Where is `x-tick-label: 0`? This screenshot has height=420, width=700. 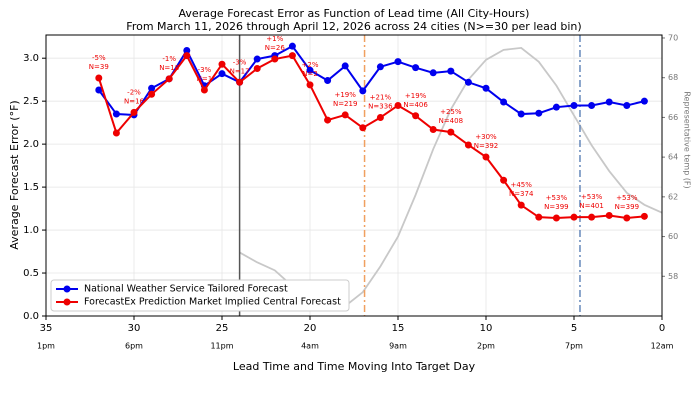
x-tick-label: 0 is located at coordinates (662, 328).